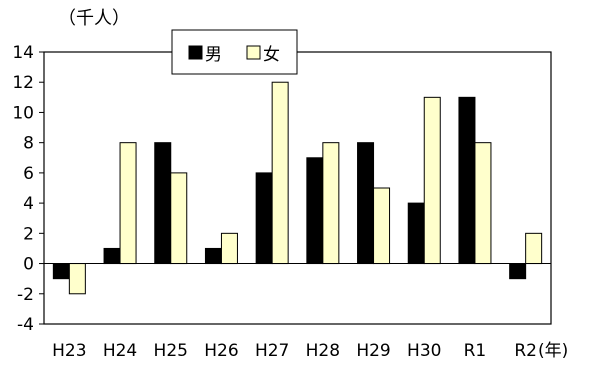  Describe the element at coordinates (416, 233) in the screenshot. I see `bar-male-H30` at that location.